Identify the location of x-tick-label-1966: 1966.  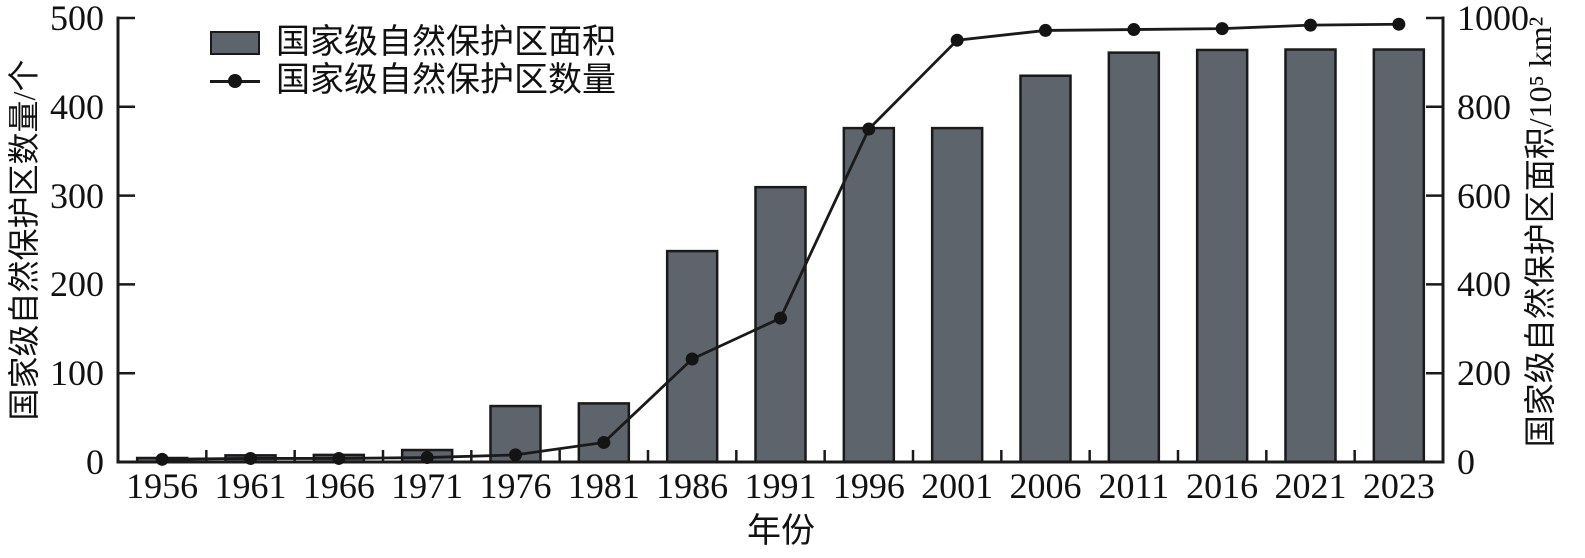
(338, 486).